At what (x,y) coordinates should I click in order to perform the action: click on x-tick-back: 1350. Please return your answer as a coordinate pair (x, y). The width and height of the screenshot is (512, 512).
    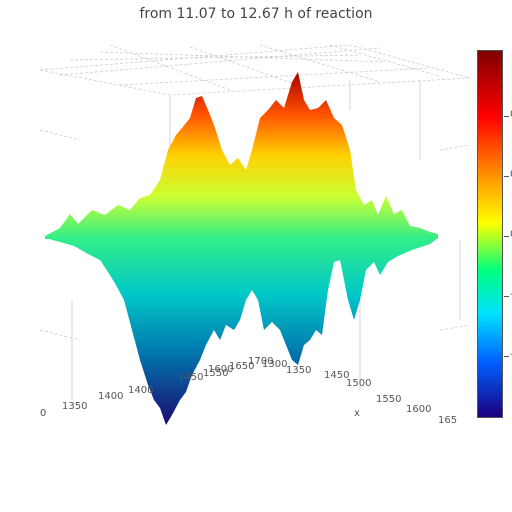
    Looking at the image, I should click on (298, 370).